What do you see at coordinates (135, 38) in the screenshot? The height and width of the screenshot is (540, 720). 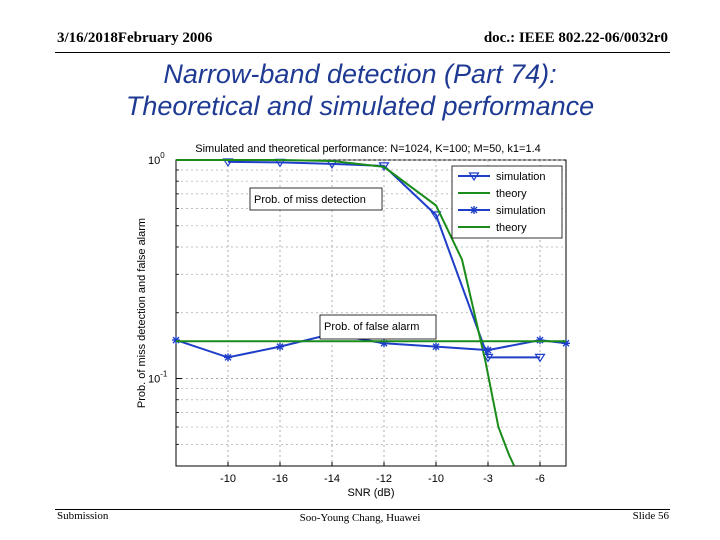 I see `header-left-text: 3/16/2018February 2006` at bounding box center [135, 38].